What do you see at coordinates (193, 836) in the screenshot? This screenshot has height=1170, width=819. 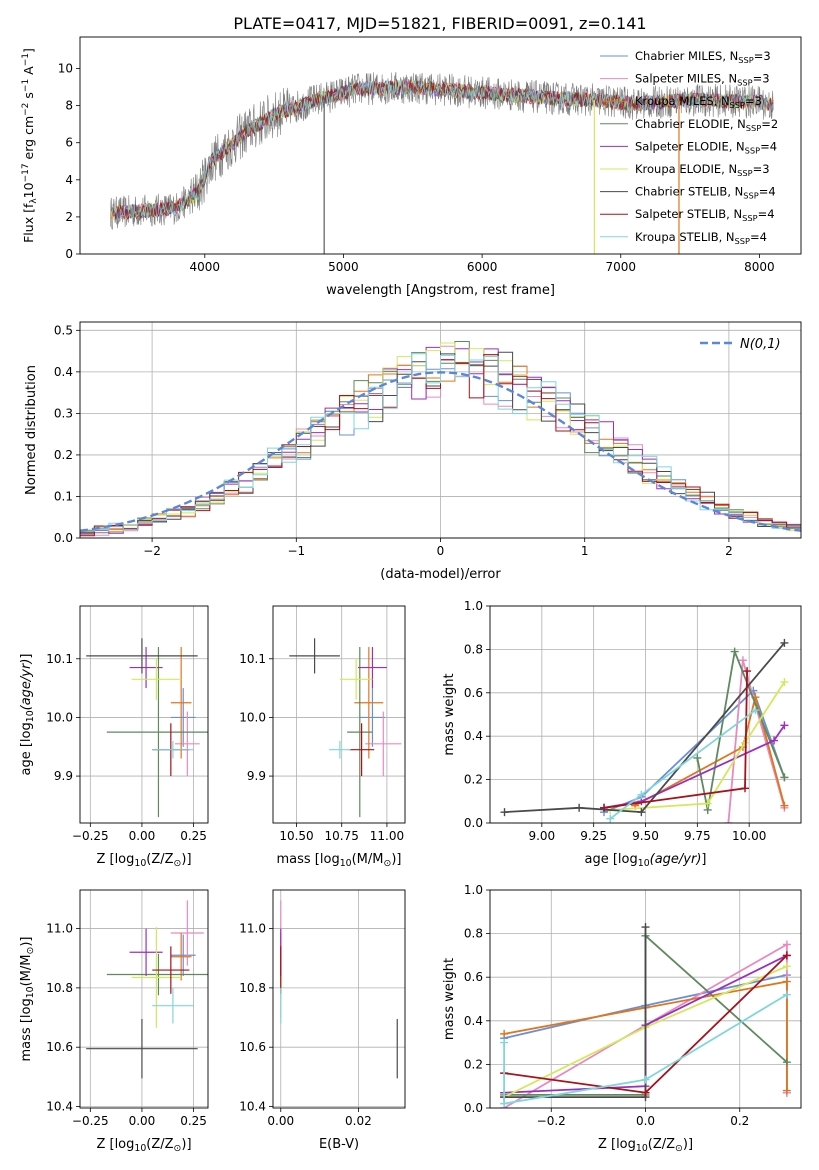 I see `x-tick-label: 0.25` at bounding box center [193, 836].